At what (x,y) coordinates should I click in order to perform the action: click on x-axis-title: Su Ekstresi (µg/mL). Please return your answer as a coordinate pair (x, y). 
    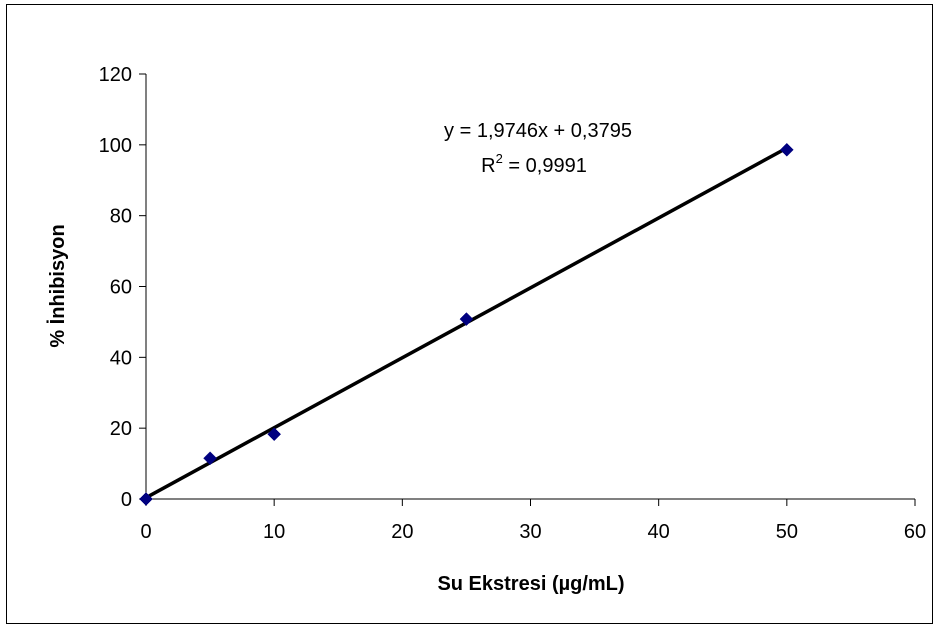
    Looking at the image, I should click on (530, 584).